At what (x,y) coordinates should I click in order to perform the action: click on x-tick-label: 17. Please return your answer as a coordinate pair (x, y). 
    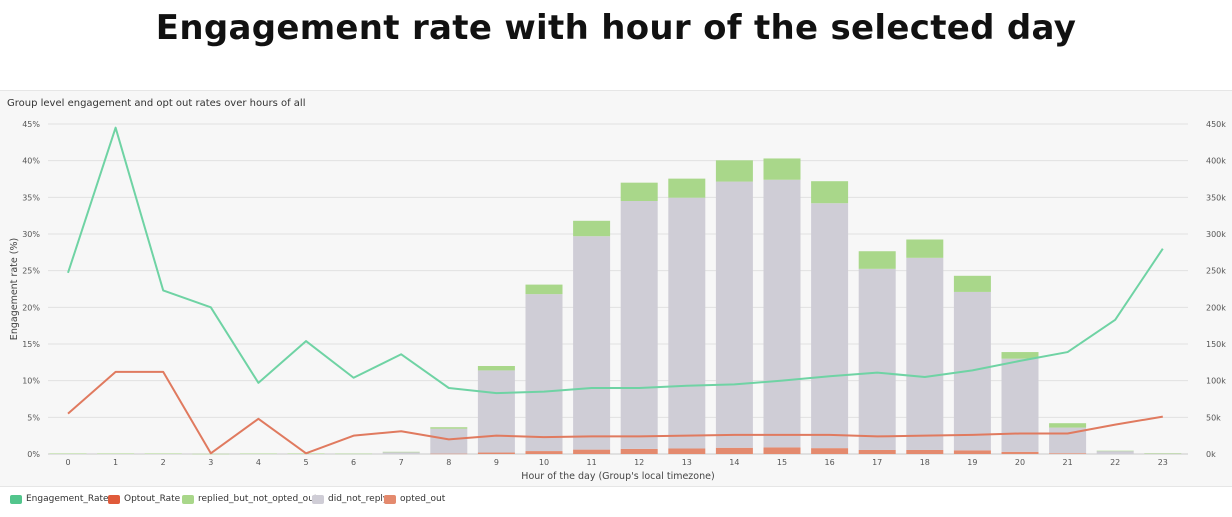
    Looking at the image, I should click on (877, 462).